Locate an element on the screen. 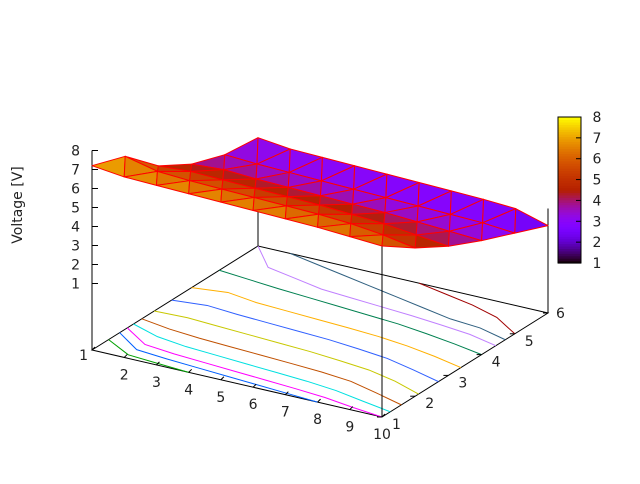 This screenshot has width=640, height=484. colorbar-border is located at coordinates (569, 190).